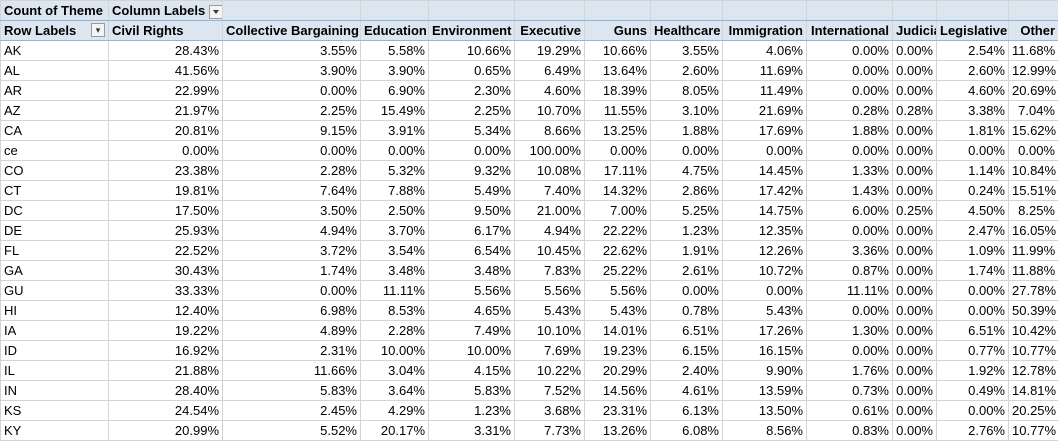 The width and height of the screenshot is (1058, 447). What do you see at coordinates (849, 30) in the screenshot?
I see `column-header-international: International` at bounding box center [849, 30].